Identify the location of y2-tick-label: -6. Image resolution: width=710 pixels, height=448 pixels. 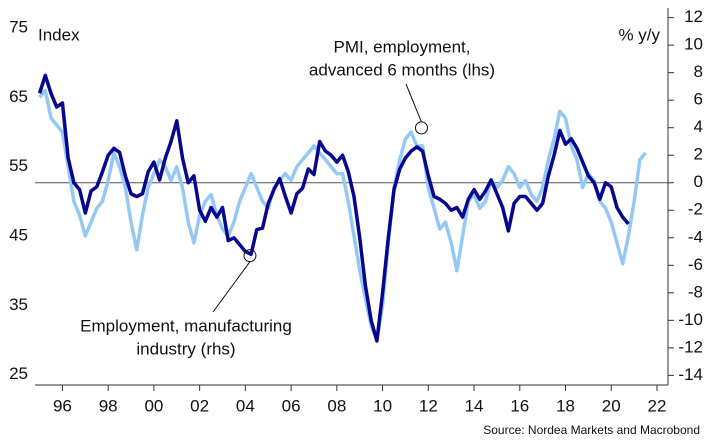
(695, 264).